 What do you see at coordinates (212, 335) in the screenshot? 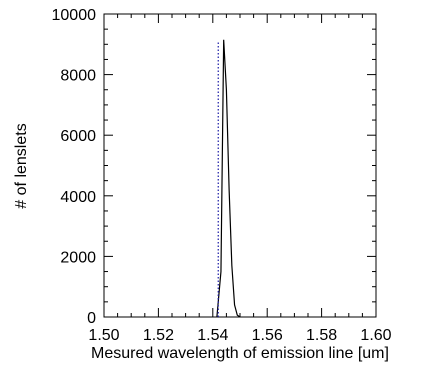
I see `x-tick-label: 1.54` at bounding box center [212, 335].